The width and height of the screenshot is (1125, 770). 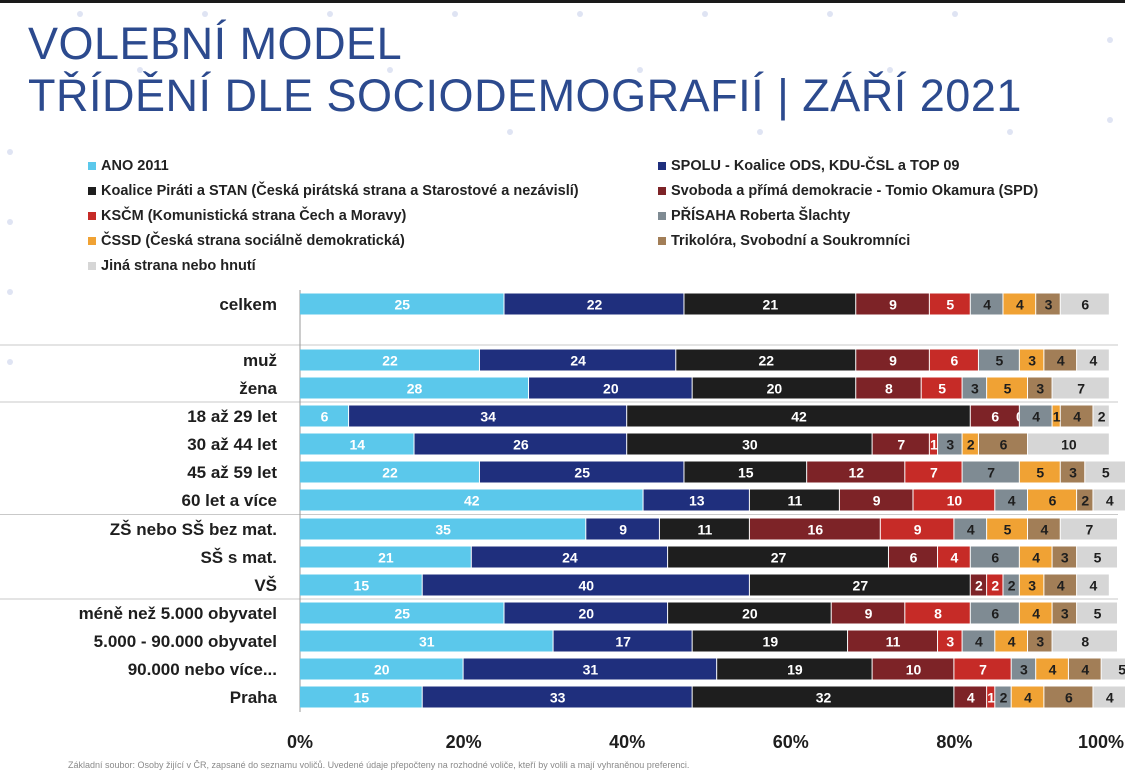 What do you see at coordinates (1121, 670) in the screenshot?
I see `data-label-jina-13: 5` at bounding box center [1121, 670].